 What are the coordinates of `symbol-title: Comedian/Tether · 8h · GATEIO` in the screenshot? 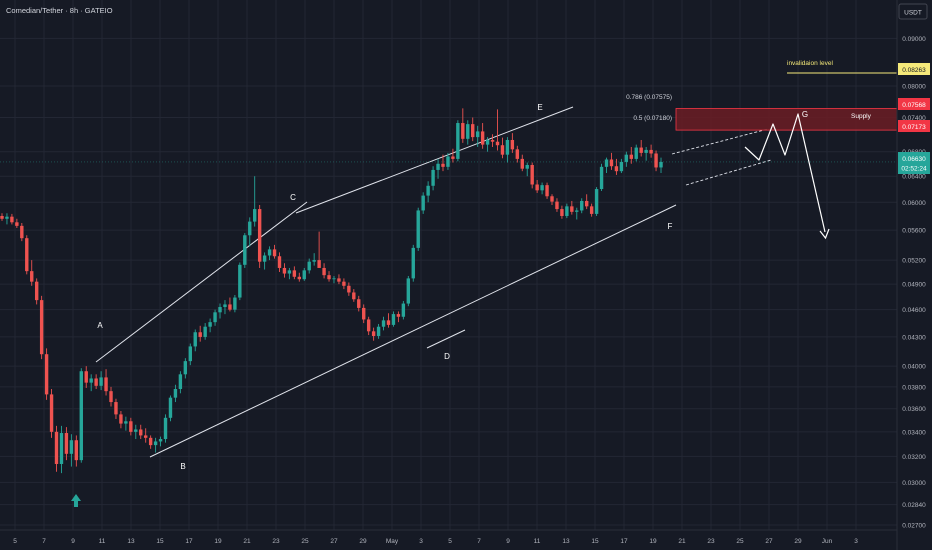 It's located at (59, 10).